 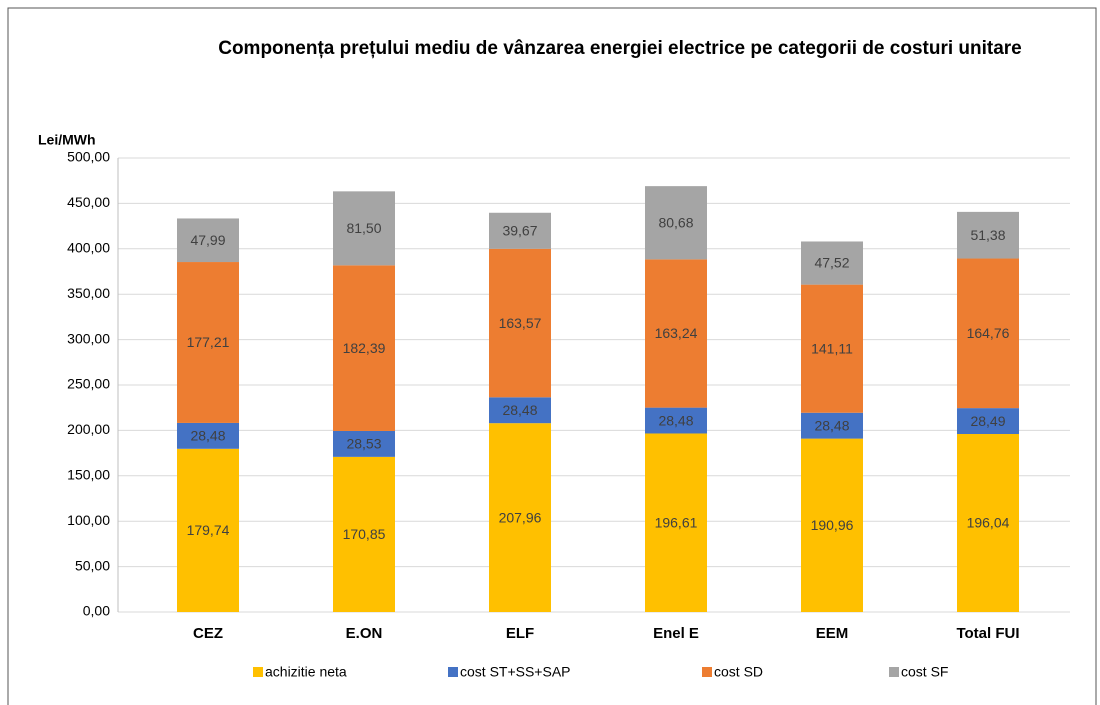 I want to click on data-label: 196,04, so click(x=988, y=523).